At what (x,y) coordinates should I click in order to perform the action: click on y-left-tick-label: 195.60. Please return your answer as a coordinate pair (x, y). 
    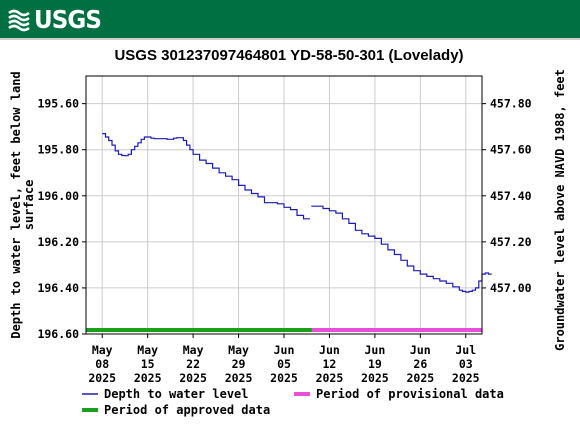
    Looking at the image, I should click on (58, 104).